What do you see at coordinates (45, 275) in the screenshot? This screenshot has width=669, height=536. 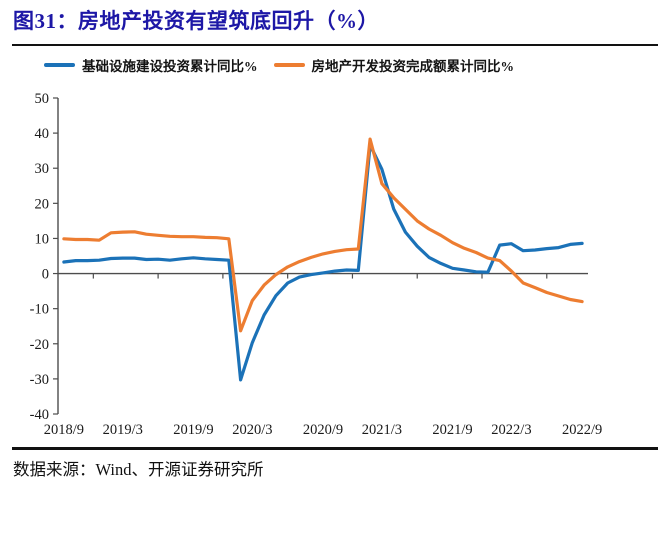 I see `y-tick-label: 0` at bounding box center [45, 275].